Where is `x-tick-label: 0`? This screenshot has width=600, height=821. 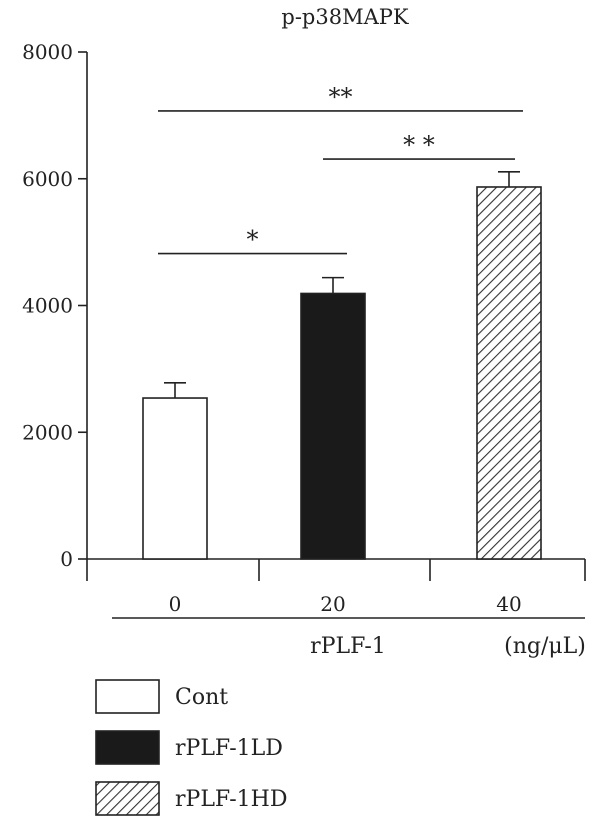
x-tick-label: 0 is located at coordinates (175, 604).